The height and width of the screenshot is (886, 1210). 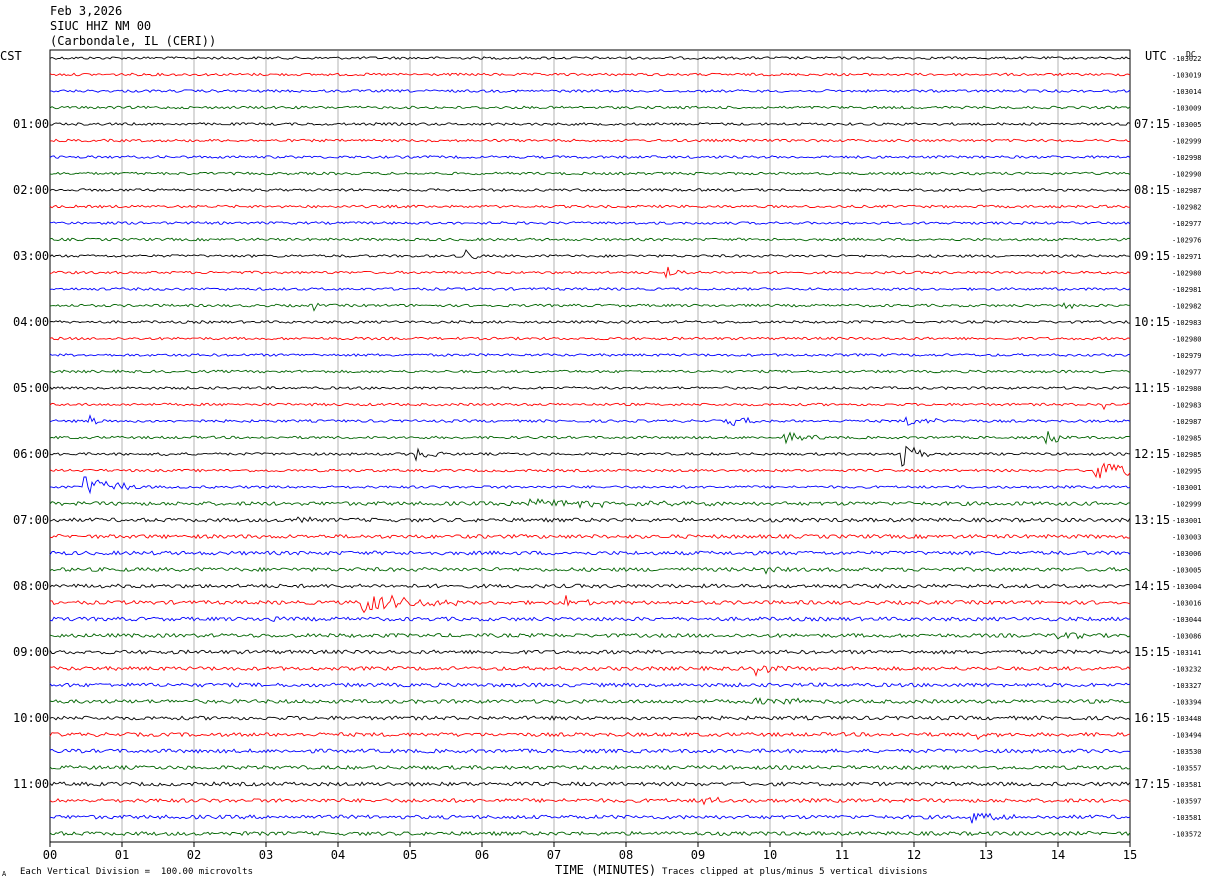 I want to click on left-hour-label: 01:00, so click(x=31, y=124).